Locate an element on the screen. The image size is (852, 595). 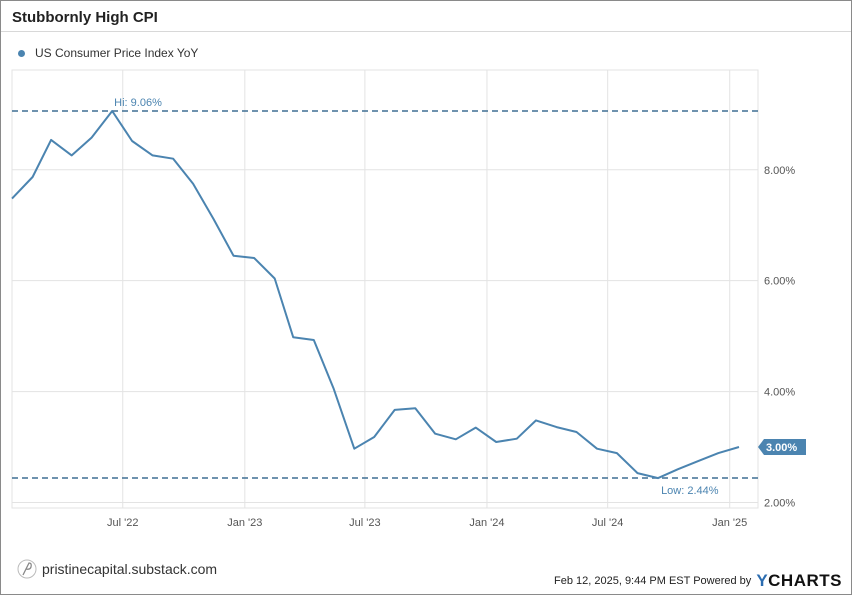
y-tick-label: 4.00% is located at coordinates (779, 393).